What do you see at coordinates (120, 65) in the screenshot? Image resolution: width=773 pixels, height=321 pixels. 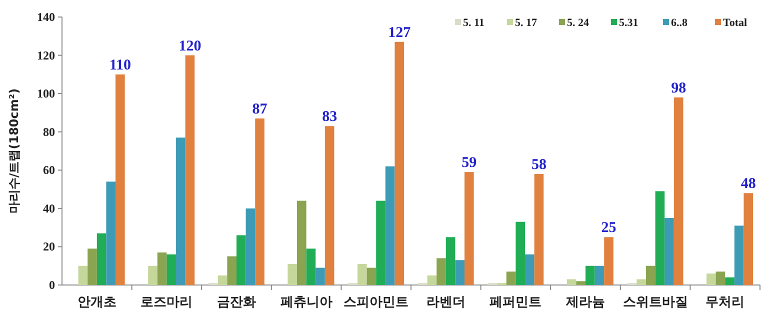 I see `data-label: 110` at bounding box center [120, 65].